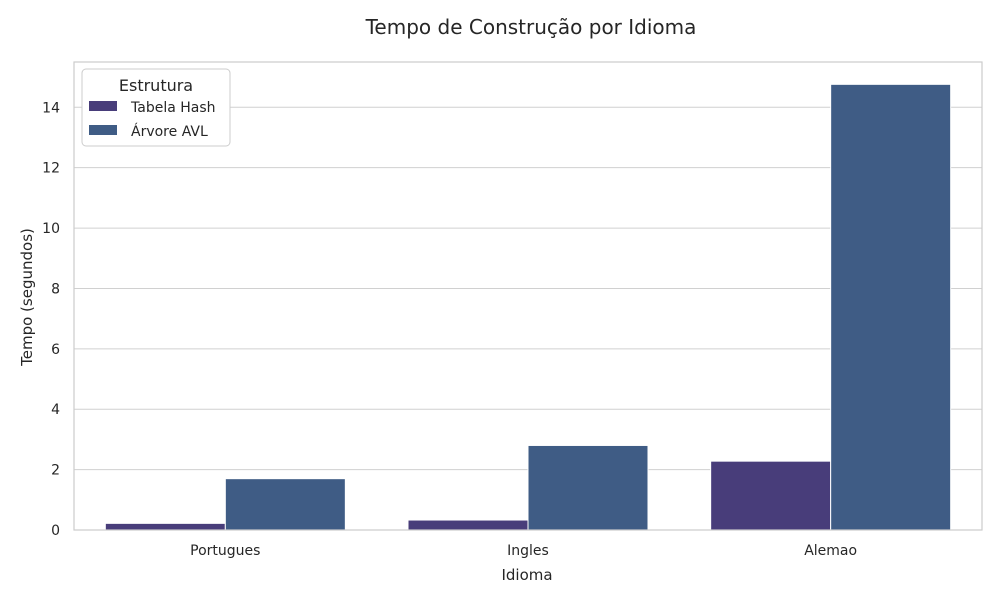 This screenshot has width=1000, height=600. I want to click on y-tick-label: 6, so click(55, 350).